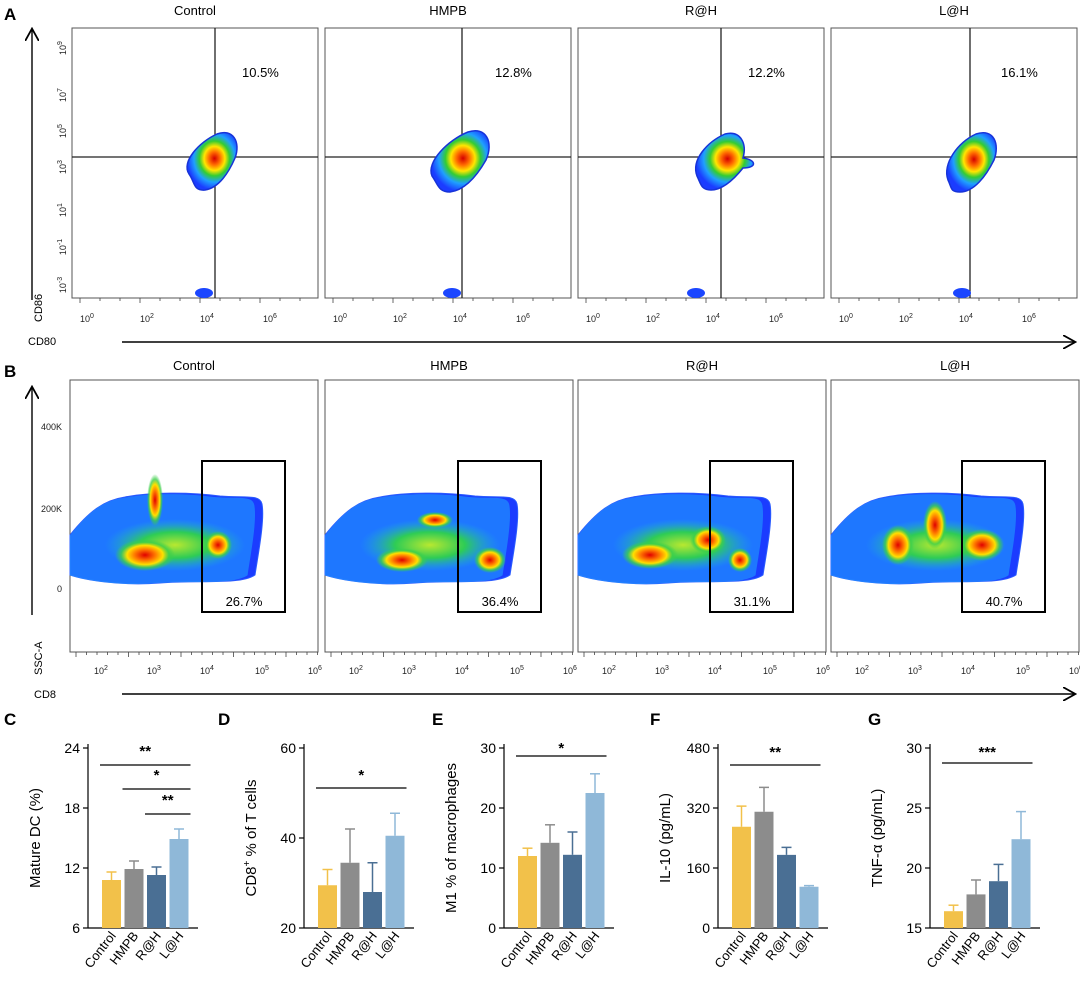  What do you see at coordinates (195, 10) in the screenshot?
I see `plot-title: Control` at bounding box center [195, 10].